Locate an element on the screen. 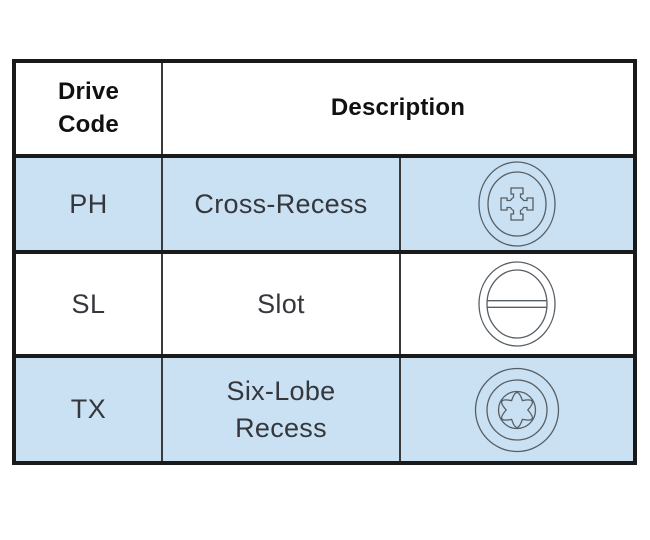 This screenshot has width=650, height=540. icon-cell-sl is located at coordinates (517, 304).